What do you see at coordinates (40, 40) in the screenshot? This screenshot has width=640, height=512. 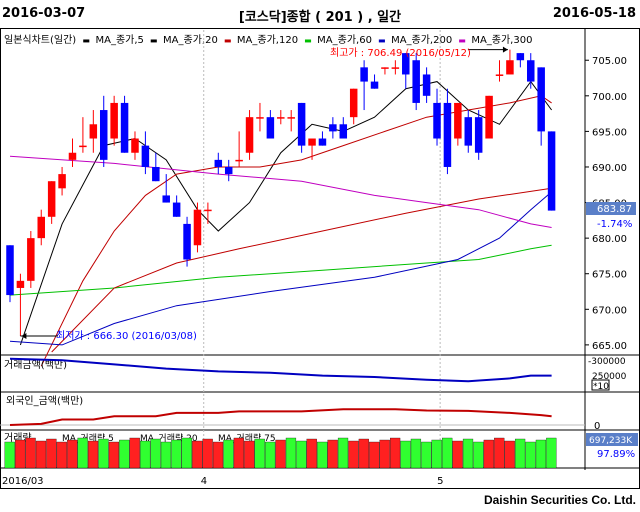 I see `legend-chart-name: 일본식차트(일간)` at bounding box center [40, 40].